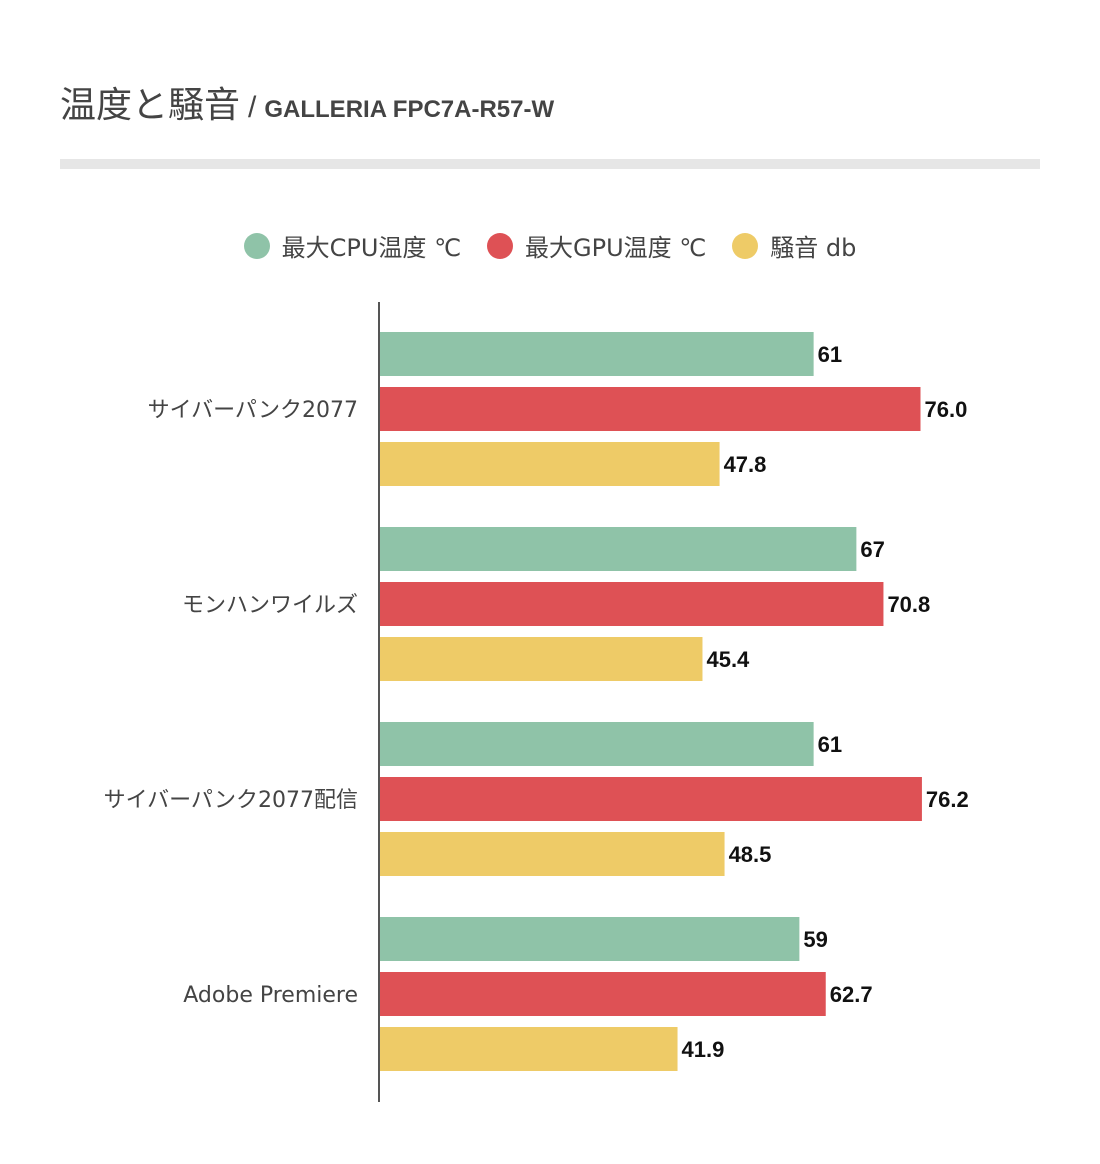  Describe the element at coordinates (409, 109) in the screenshot. I see `chart-title-model: GALLERIA FPC7A-R57-W` at that location.